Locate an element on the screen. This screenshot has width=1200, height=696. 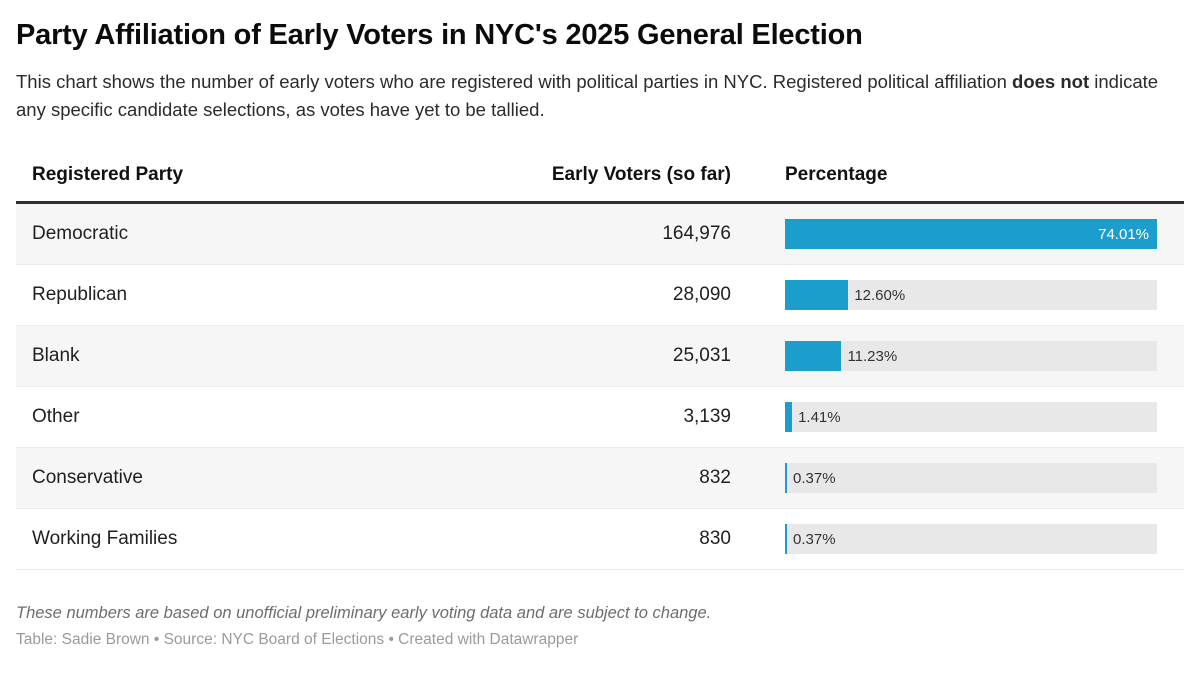
party-label: Democratic is located at coordinates (80, 234).